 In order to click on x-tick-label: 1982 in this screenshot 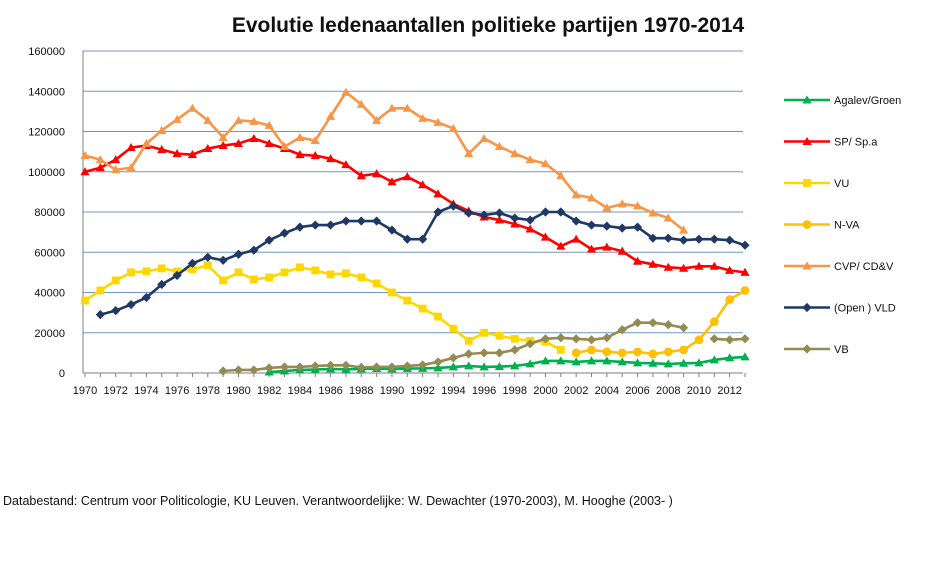, I will do `click(269, 391)`.